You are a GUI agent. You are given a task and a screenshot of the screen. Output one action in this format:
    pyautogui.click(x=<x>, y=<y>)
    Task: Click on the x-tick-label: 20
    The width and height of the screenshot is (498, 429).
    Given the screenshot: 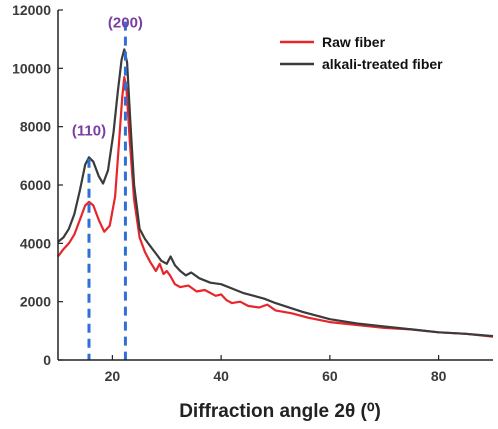 What is the action you would take?
    pyautogui.click(x=113, y=376)
    